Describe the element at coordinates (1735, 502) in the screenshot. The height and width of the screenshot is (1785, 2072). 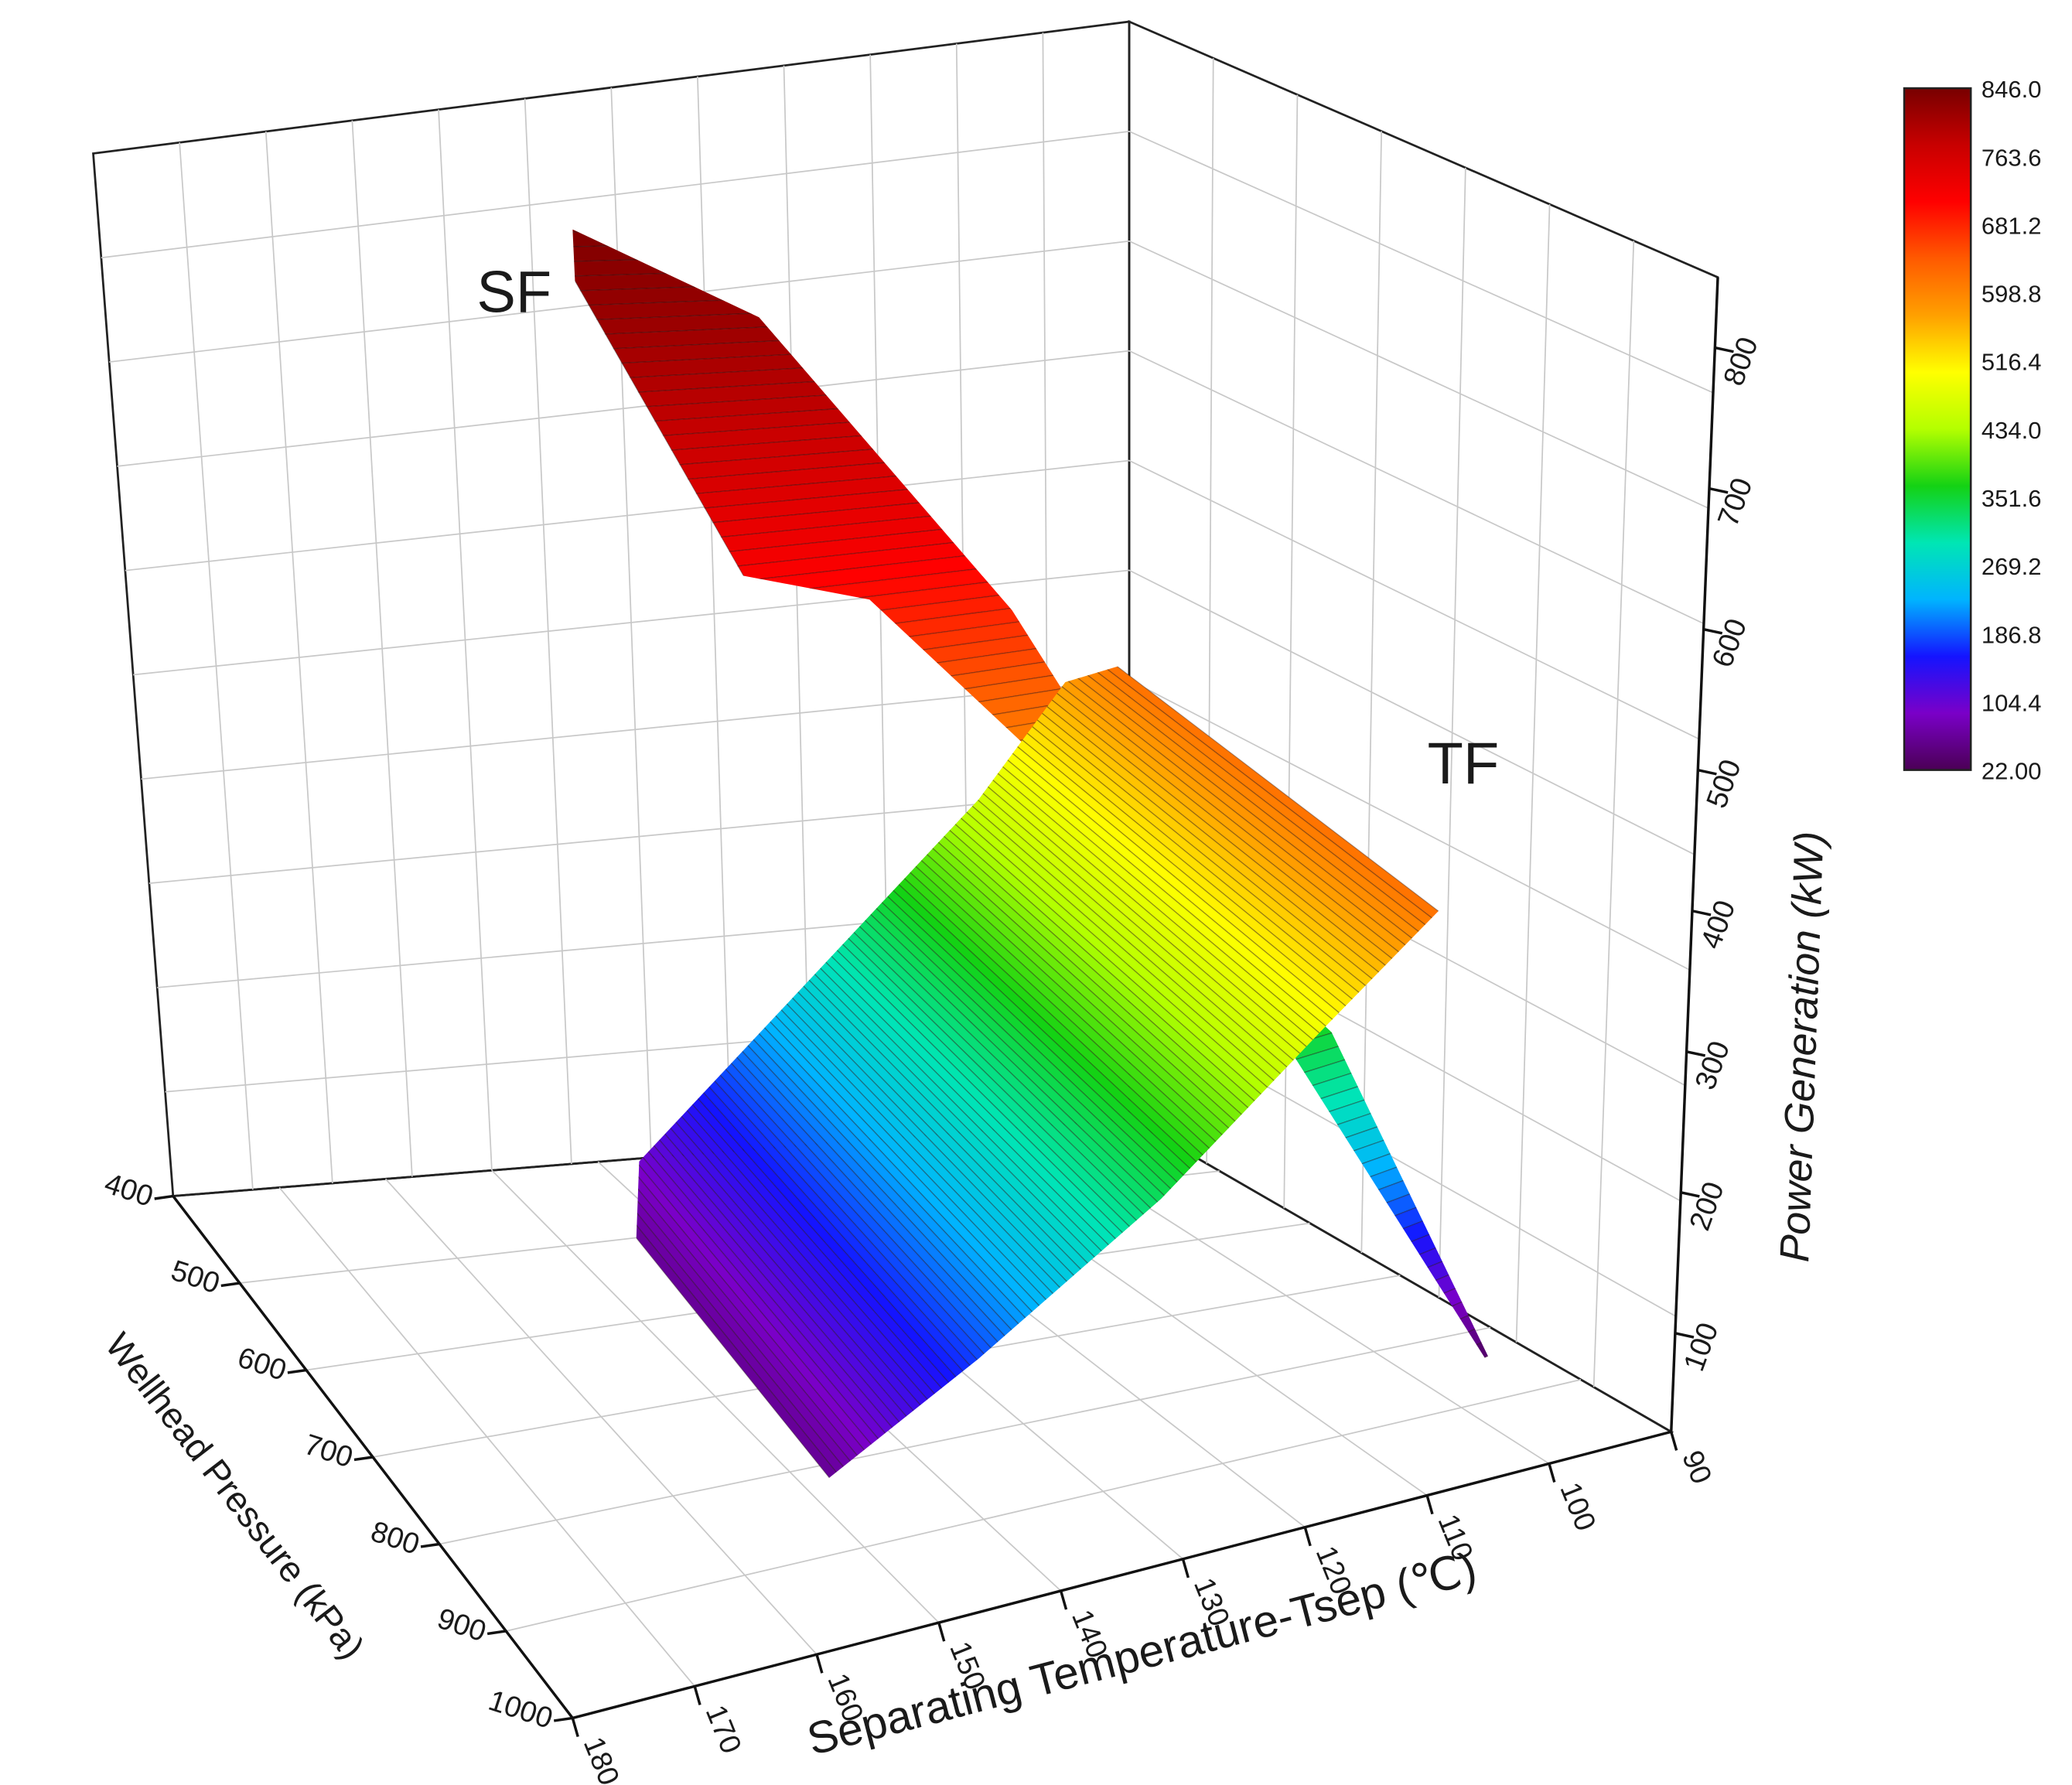
I see `z-tick-label: 700` at that location.